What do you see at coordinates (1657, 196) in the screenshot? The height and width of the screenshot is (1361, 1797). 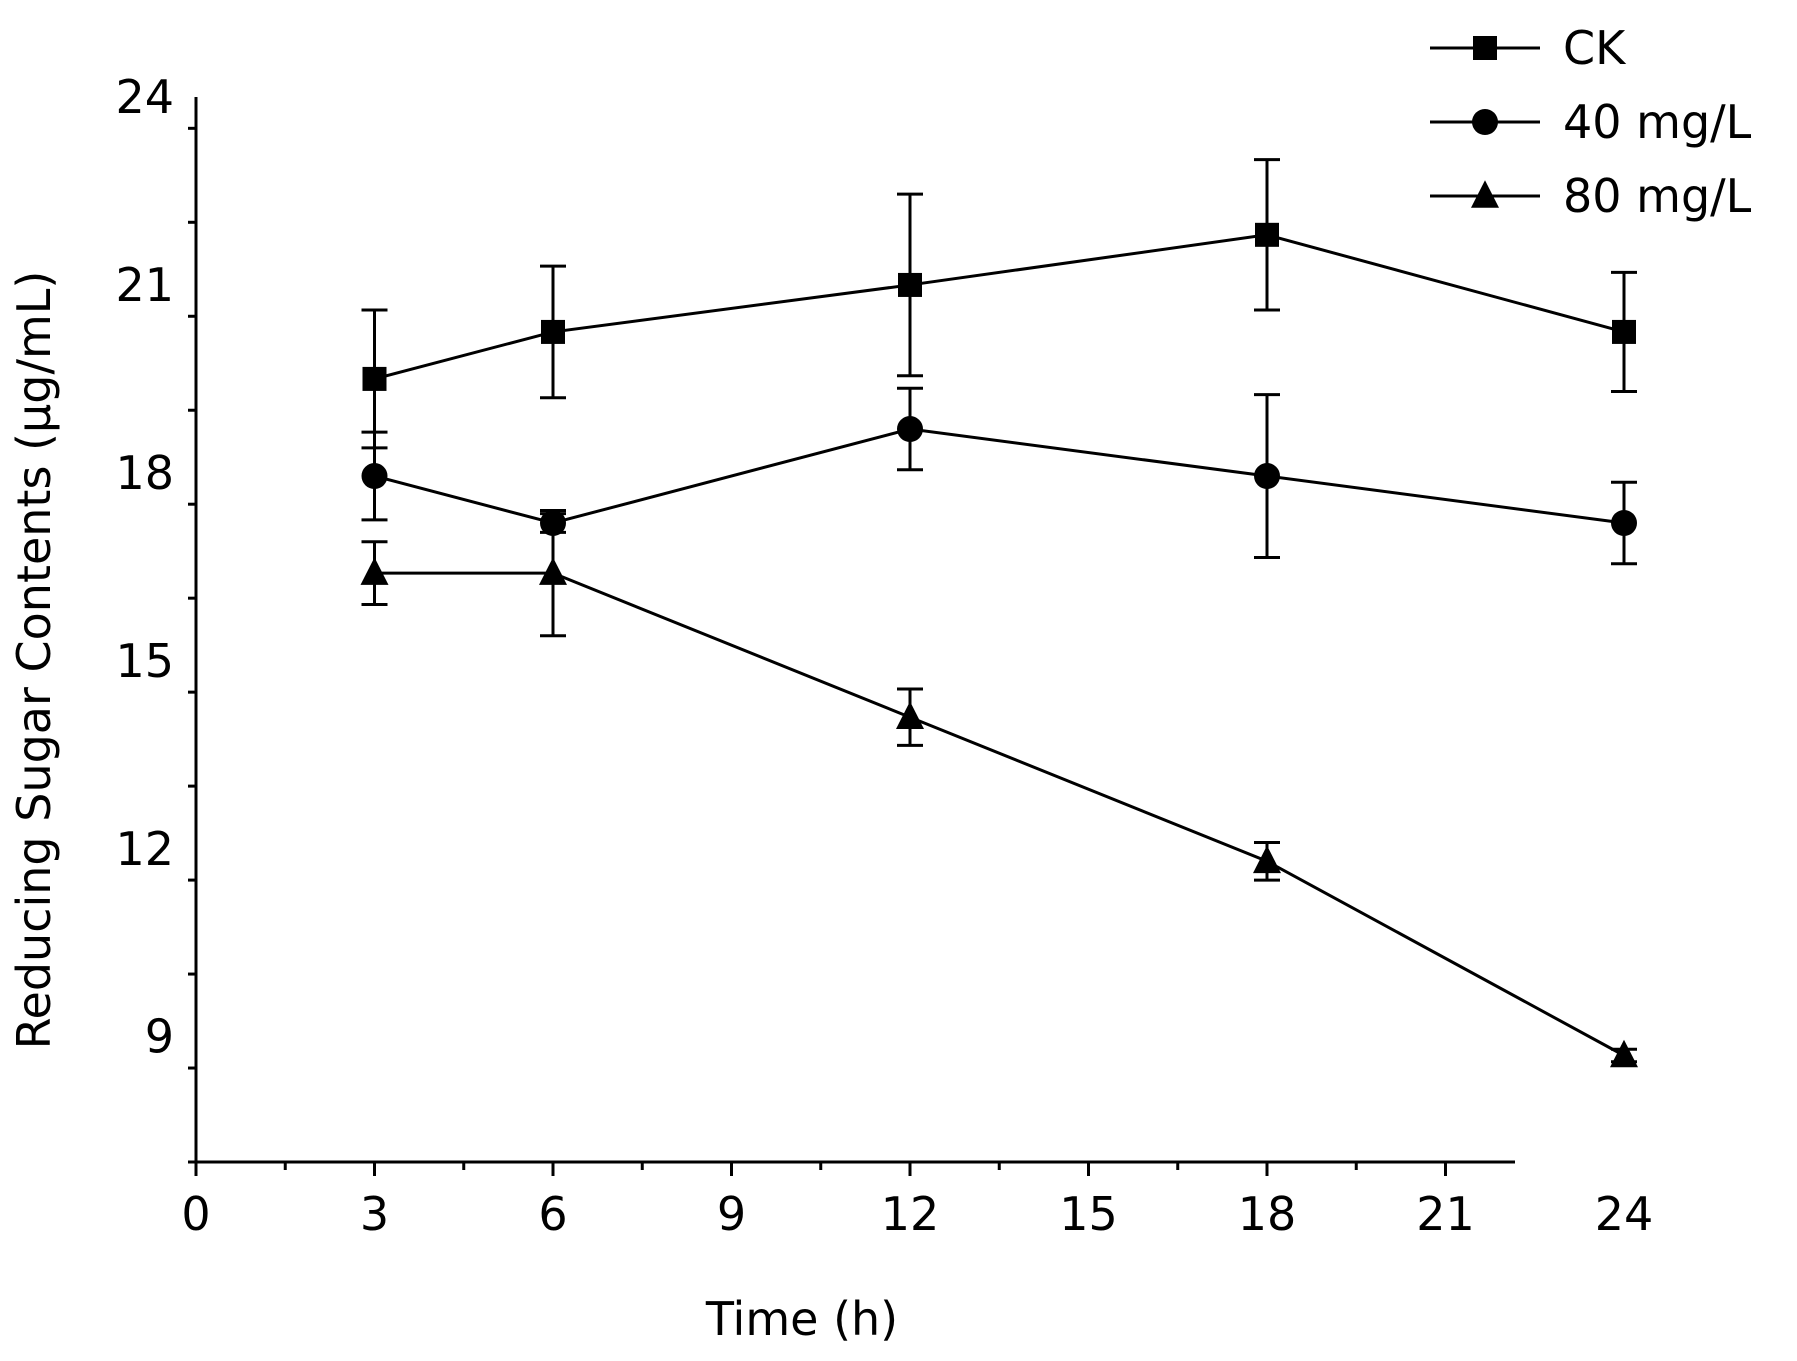 I see `legend-label: 80 mg/L` at bounding box center [1657, 196].